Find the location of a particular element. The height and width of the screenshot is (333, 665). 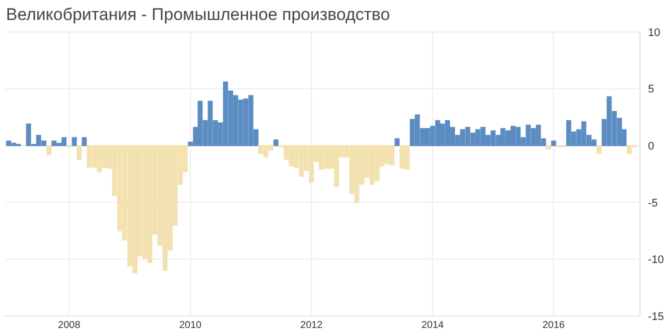

x-tick-label: 2012 is located at coordinates (311, 325).